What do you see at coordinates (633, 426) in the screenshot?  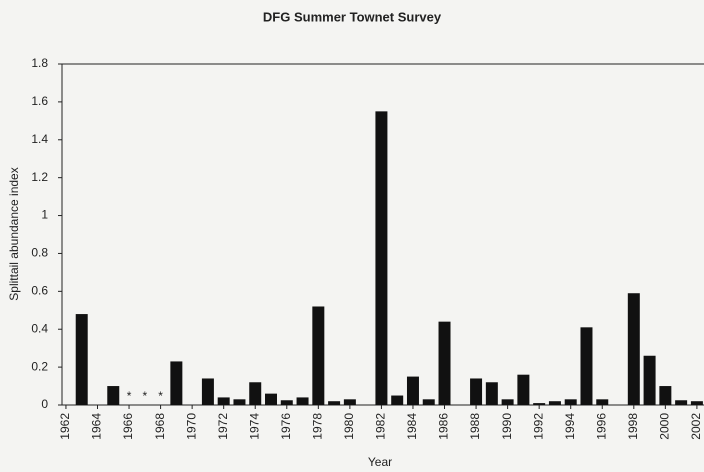 I see `x-tick-label: 1998` at bounding box center [633, 426].